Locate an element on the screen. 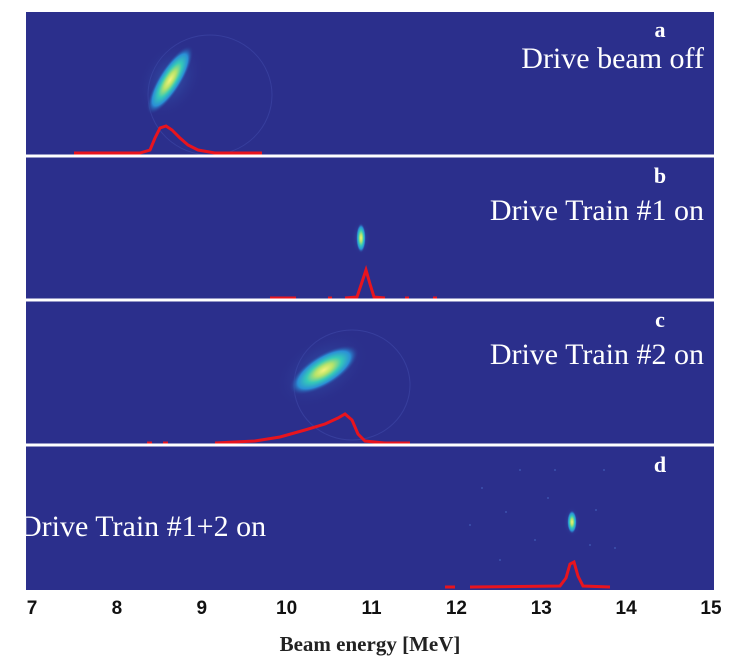 The width and height of the screenshot is (741, 668). panel-d-letter: d is located at coordinates (660, 464).